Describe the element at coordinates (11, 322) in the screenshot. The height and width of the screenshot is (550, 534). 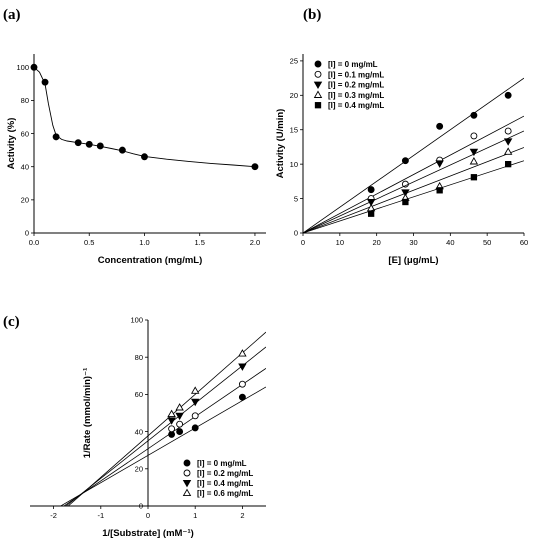
I see `panel-label: (c)` at that location.